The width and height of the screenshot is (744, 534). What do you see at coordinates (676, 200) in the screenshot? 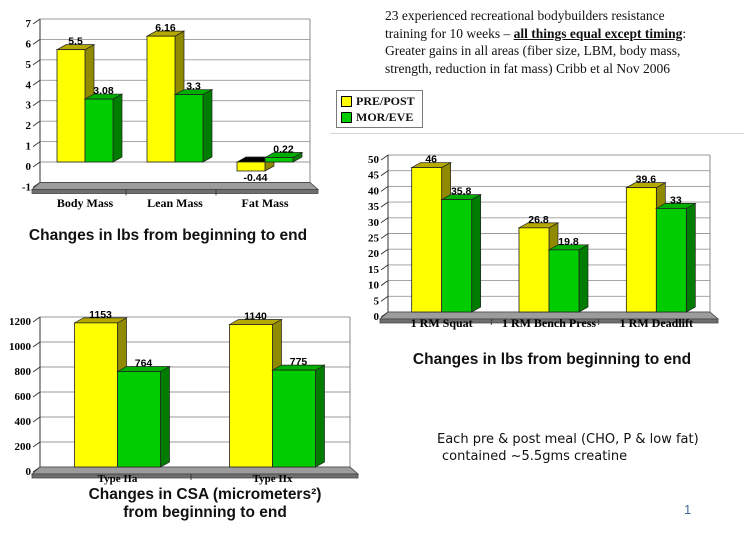
I see `value-label: 33` at bounding box center [676, 200].